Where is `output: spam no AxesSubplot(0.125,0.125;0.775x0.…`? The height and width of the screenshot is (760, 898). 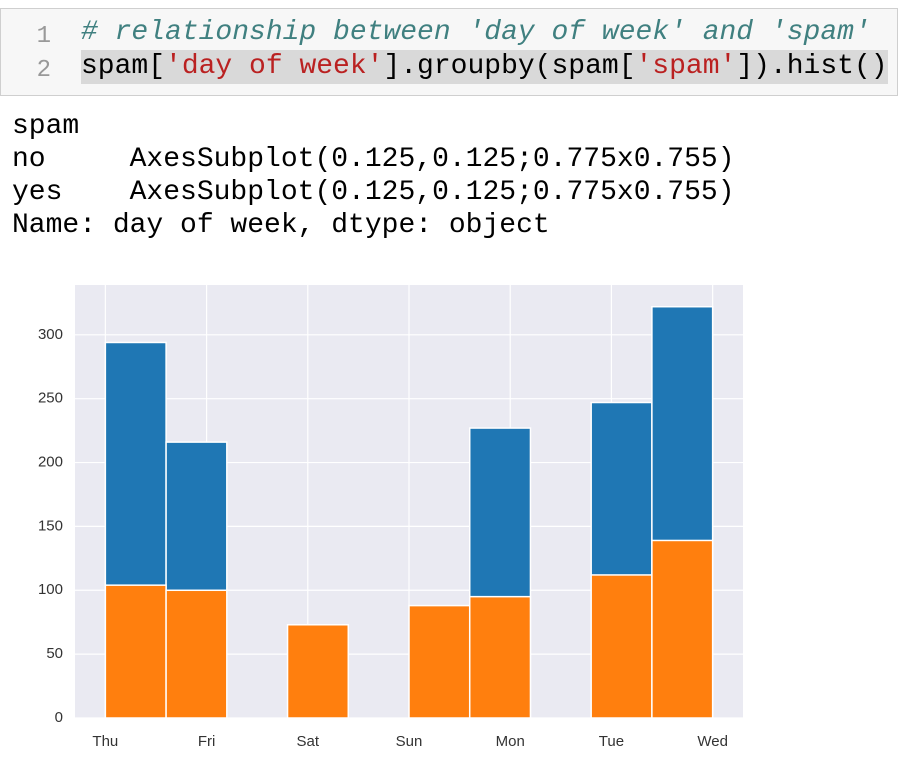
output: spam no AxesSubplot(0.125,0.125;0.775x0.… is located at coordinates (373, 176).